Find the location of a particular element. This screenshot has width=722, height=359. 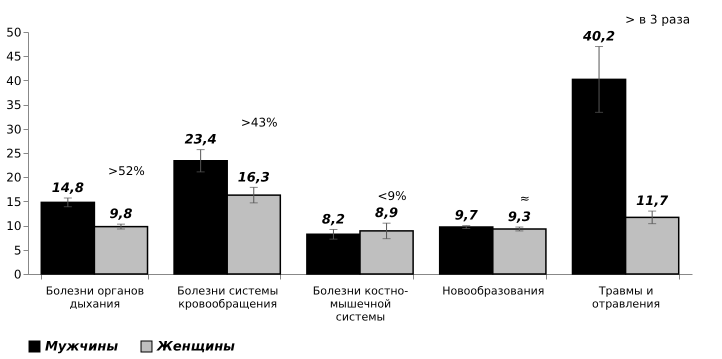

data-label: 11,7 is located at coordinates (653, 202).